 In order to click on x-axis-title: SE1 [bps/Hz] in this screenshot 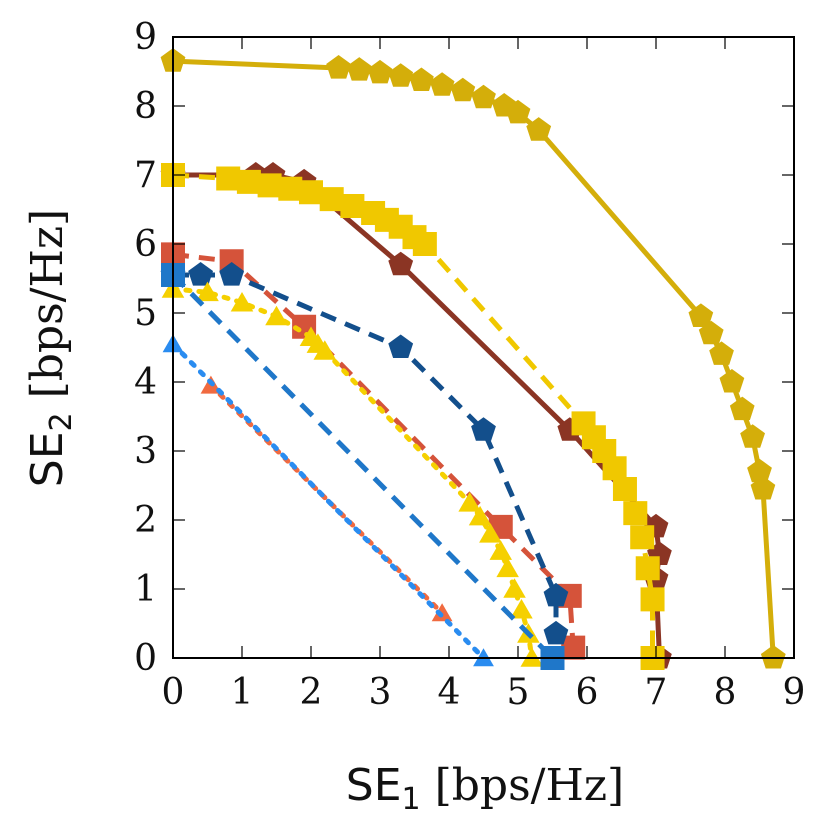, I will do `click(485, 788)`.